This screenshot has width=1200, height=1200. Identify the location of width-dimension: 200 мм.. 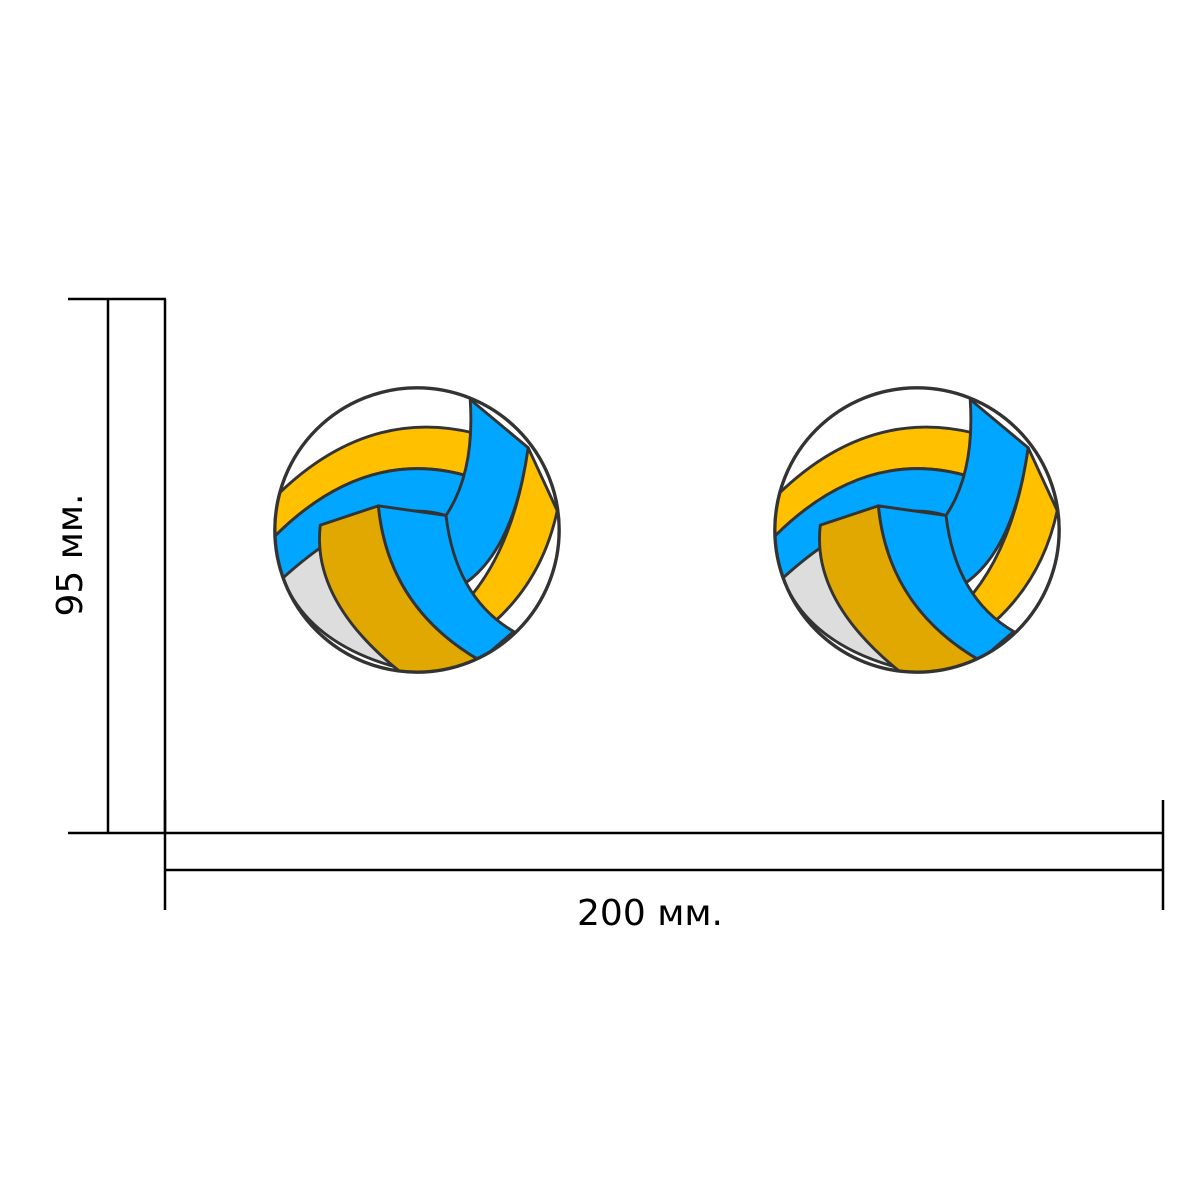
(664, 867).